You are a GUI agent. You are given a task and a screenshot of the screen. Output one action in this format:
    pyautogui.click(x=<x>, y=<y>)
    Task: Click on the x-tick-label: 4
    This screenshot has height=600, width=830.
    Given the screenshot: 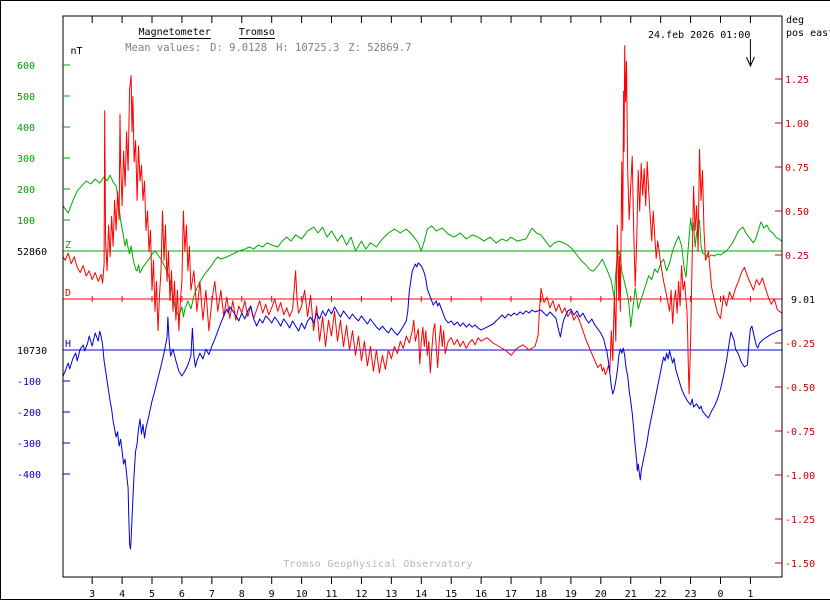 What is the action you would take?
    pyautogui.click(x=122, y=594)
    